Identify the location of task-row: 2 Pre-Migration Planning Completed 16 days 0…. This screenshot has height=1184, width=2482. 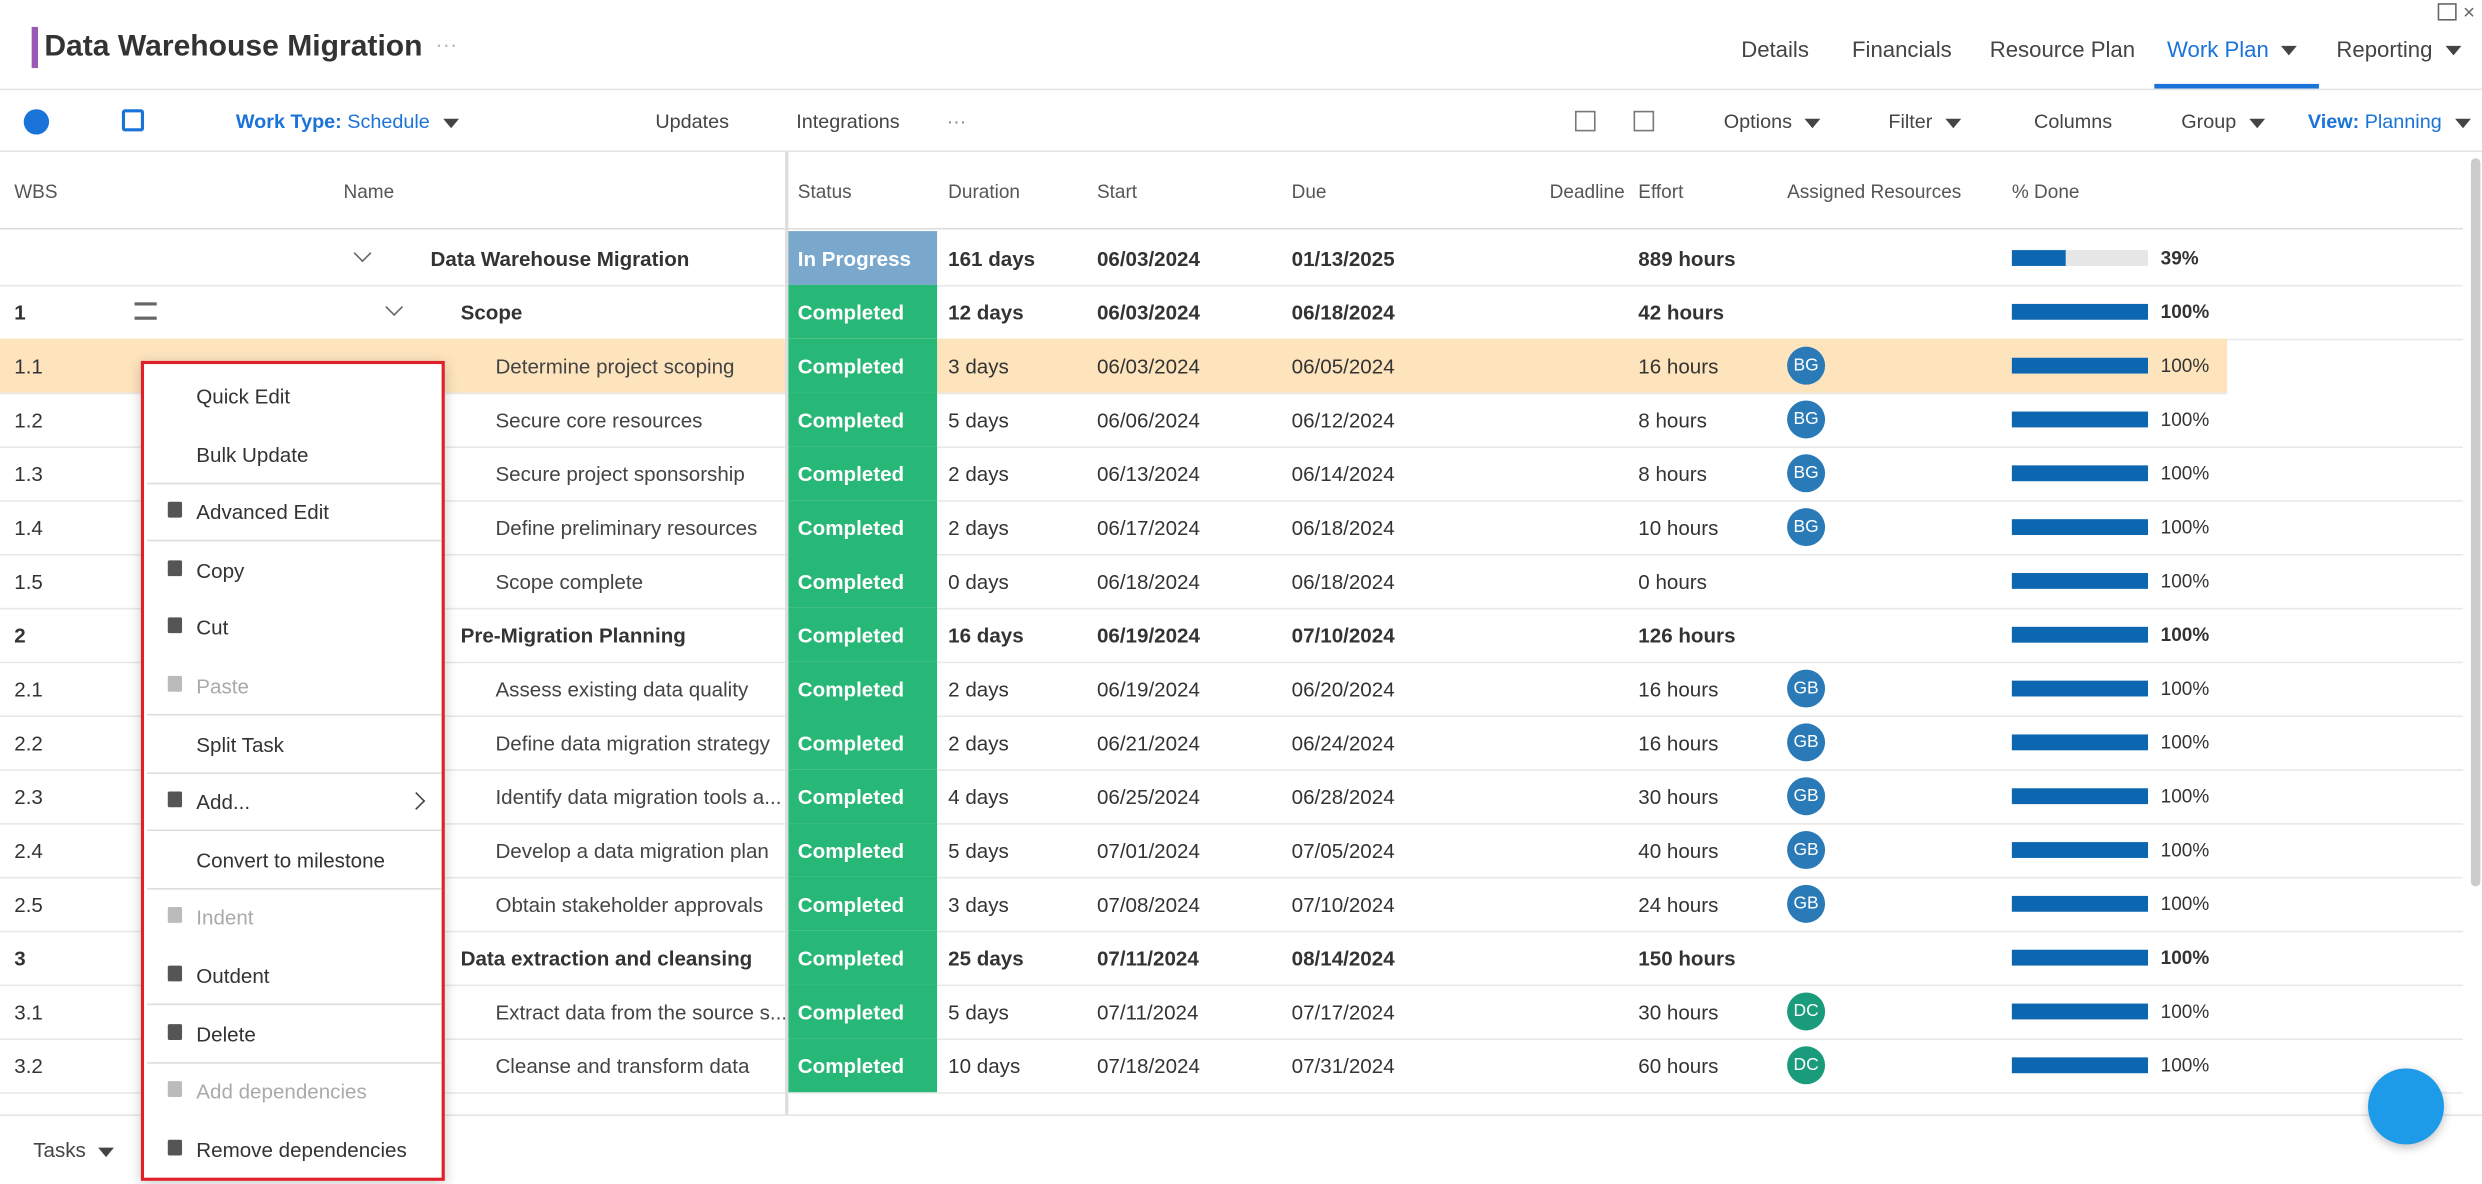
(1231, 635).